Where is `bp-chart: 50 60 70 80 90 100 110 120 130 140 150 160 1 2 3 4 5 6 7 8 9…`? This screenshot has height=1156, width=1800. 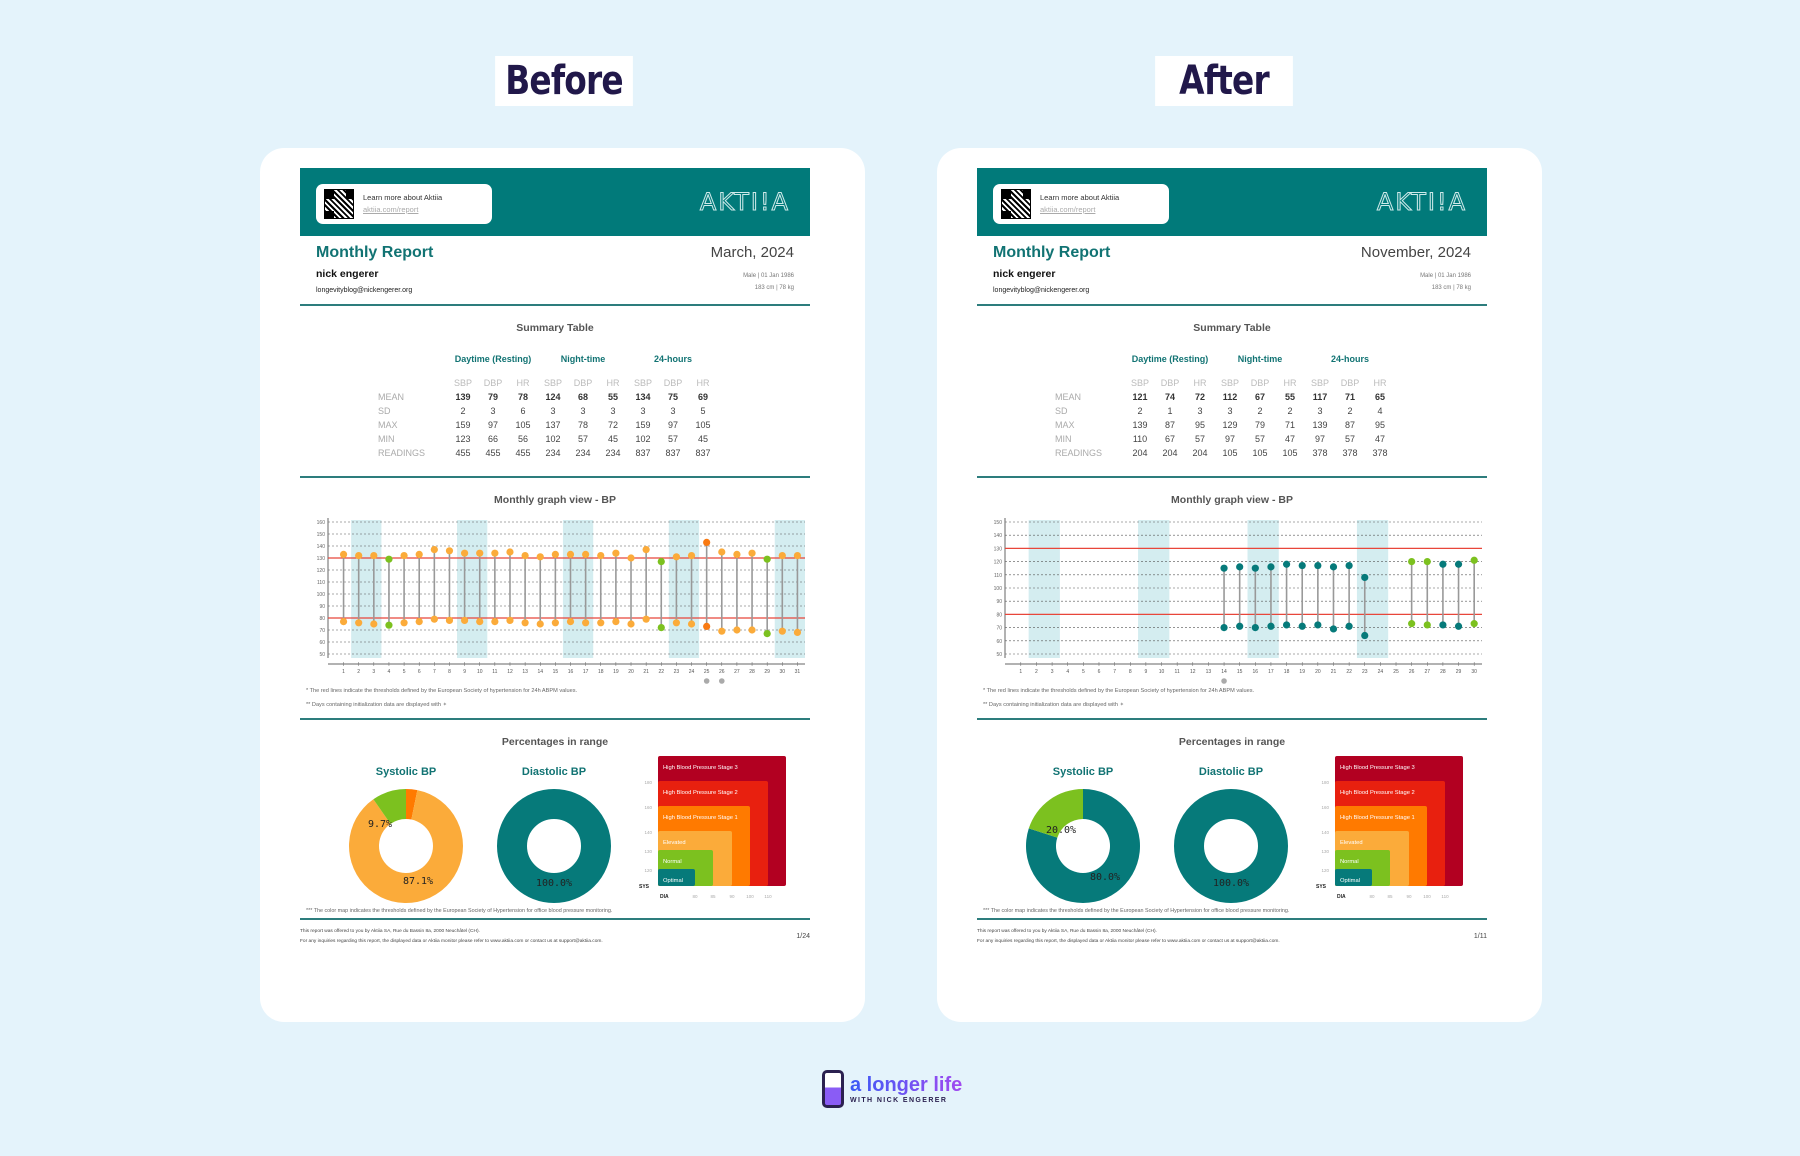
bp-chart: 50 60 70 80 90 100 110 120 130 140 150 160 1 2 3 4 5 6 7 8 9… is located at coordinates (555, 599).